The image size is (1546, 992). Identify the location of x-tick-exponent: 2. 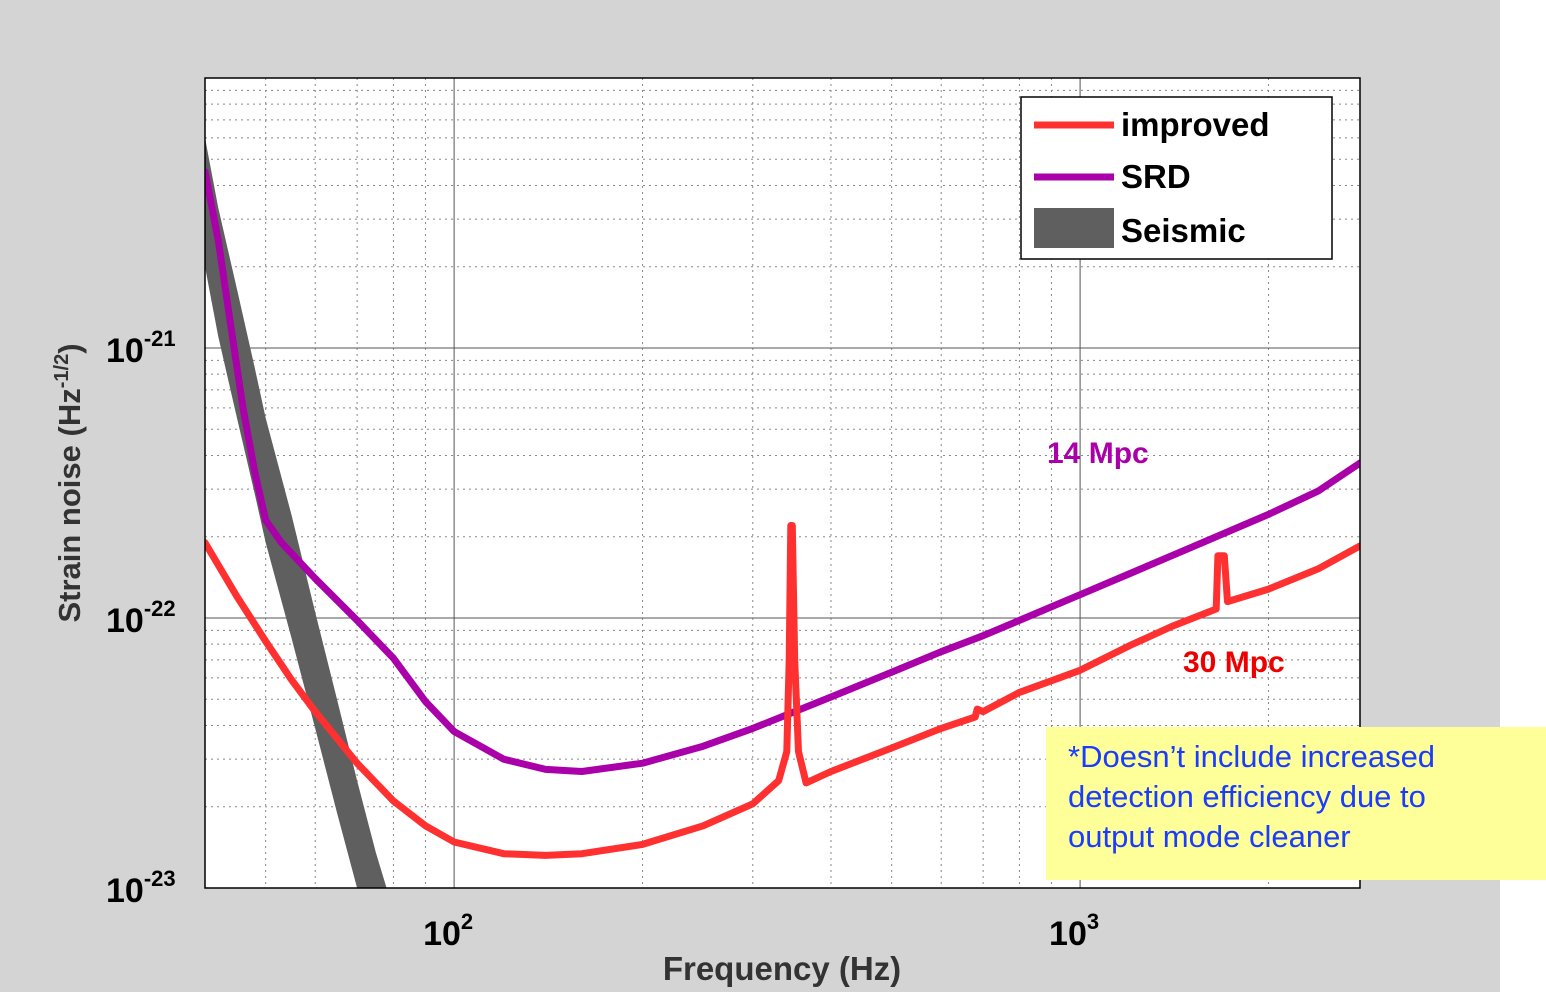
(467, 921).